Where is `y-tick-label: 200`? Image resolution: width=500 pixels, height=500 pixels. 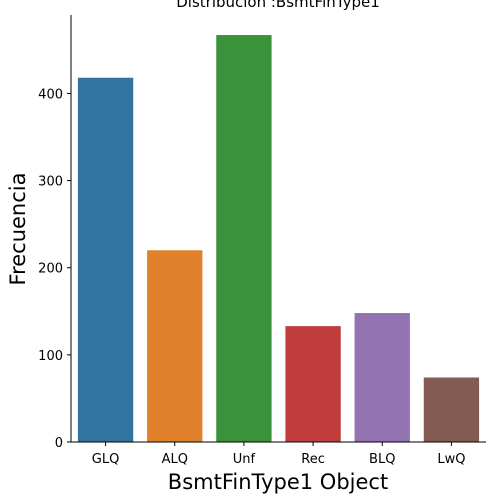
y-tick-label: 200 is located at coordinates (50, 269).